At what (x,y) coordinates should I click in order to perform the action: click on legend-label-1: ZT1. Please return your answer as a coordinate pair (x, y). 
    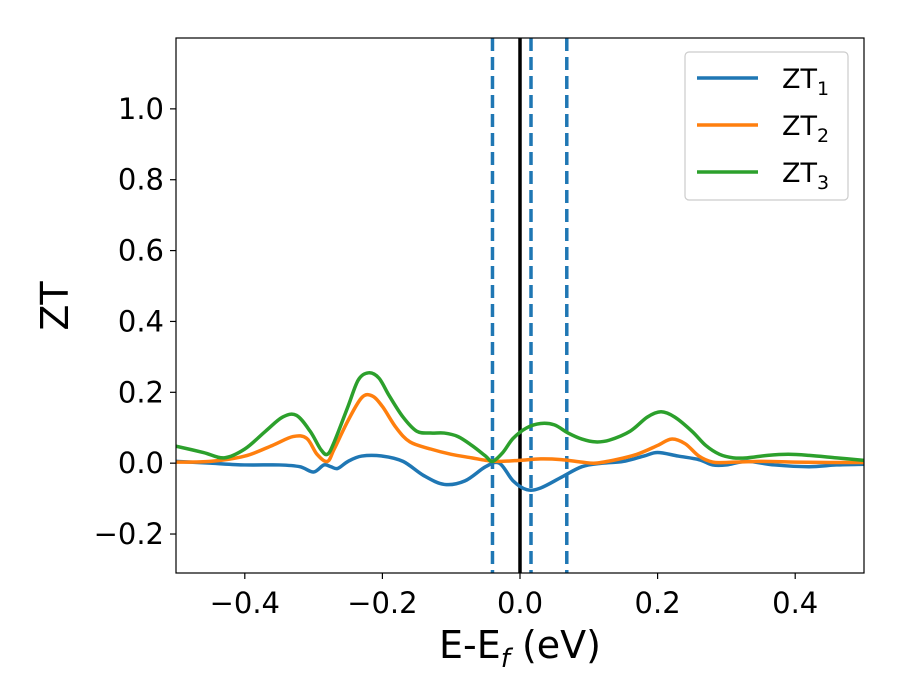
    Looking at the image, I should click on (805, 82).